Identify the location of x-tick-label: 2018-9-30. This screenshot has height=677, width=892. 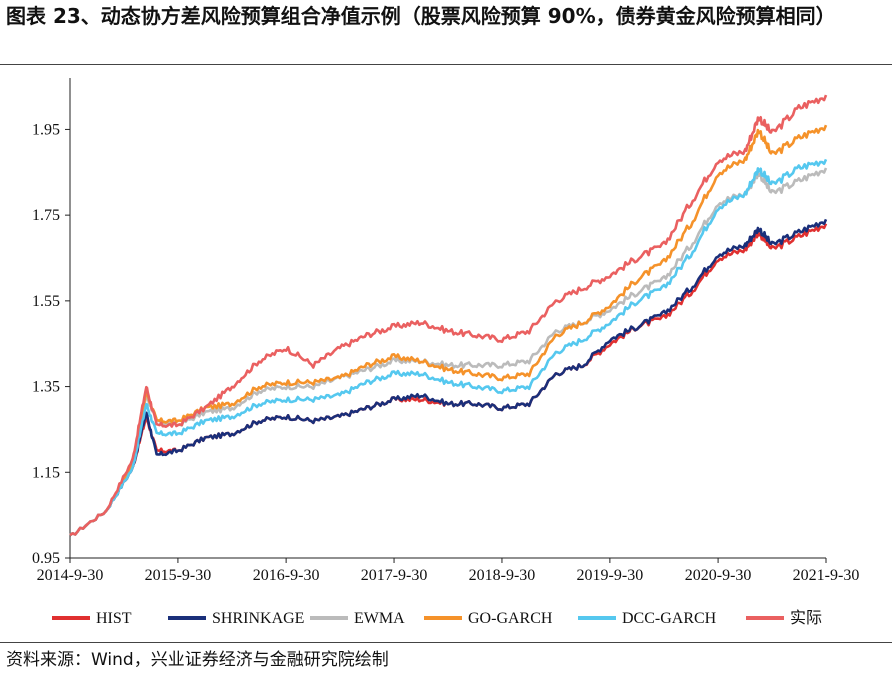
(502, 575).